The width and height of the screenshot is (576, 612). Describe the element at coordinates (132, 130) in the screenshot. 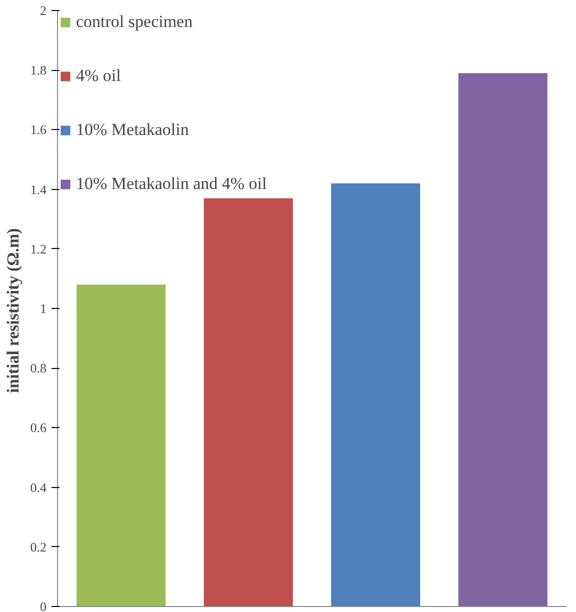

I see `legend-label: 10% Metakaolin` at that location.